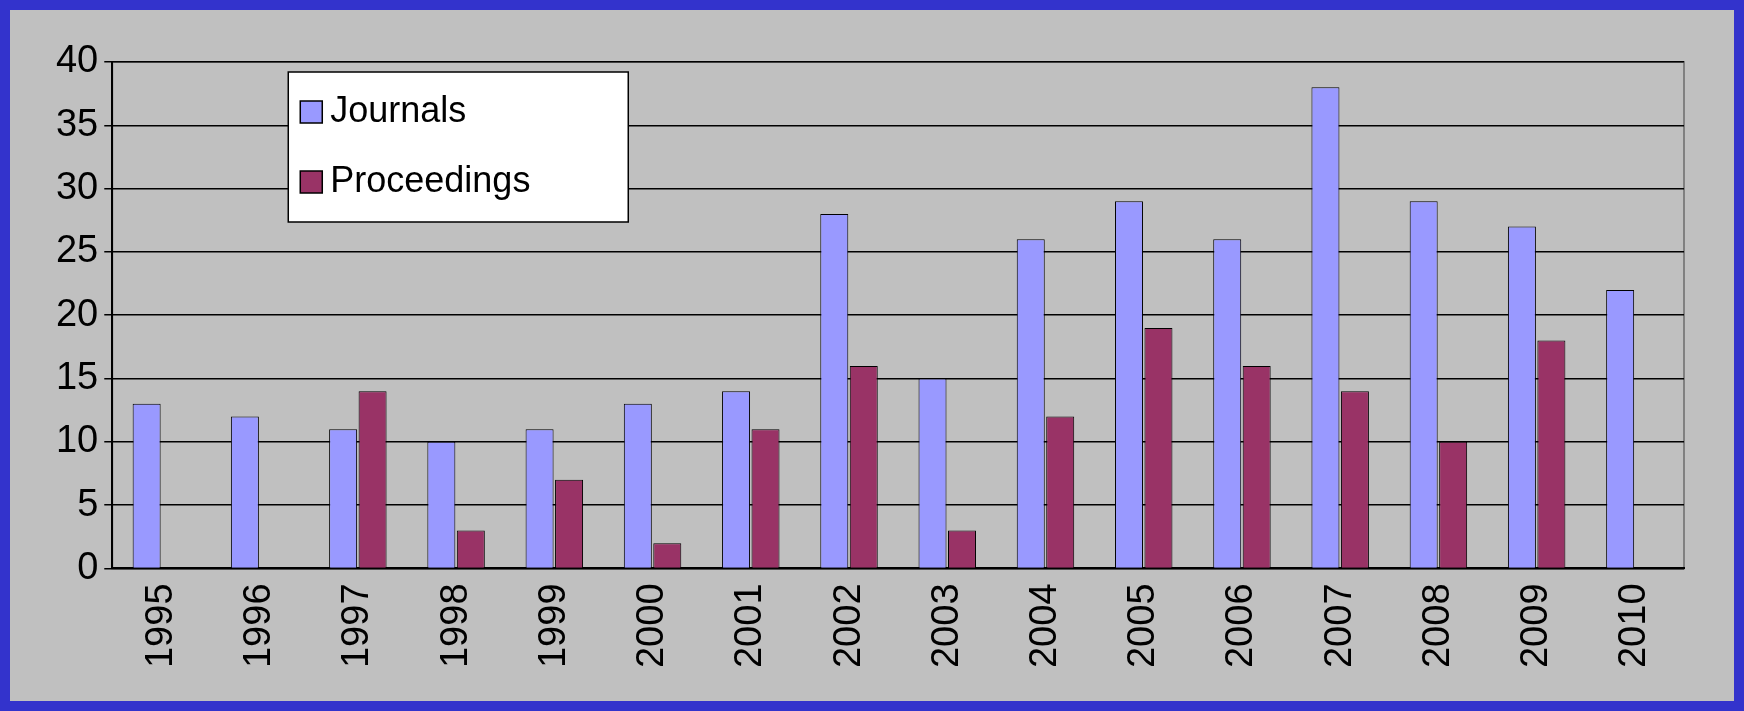  I want to click on y-tick-label: 35, so click(77, 122).